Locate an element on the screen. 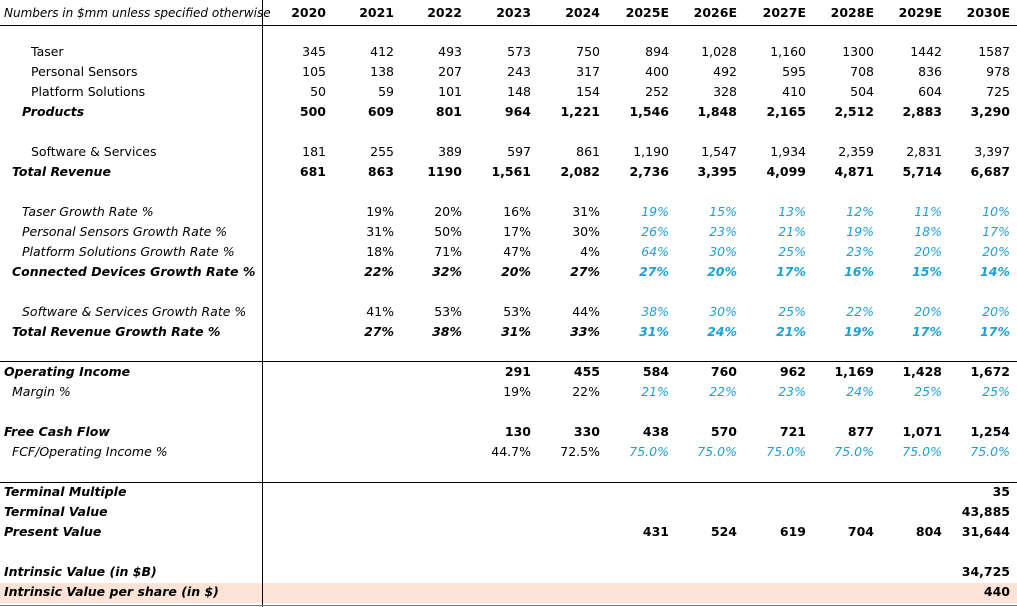 The width and height of the screenshot is (1017, 607). table-cell: 978 is located at coordinates (998, 71).